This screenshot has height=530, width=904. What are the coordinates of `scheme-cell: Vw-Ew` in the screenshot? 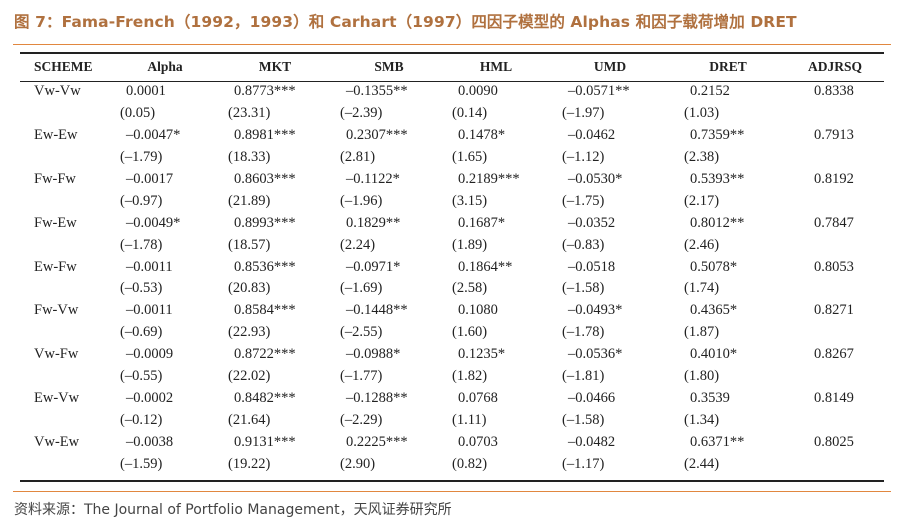 It's located at (57, 441).